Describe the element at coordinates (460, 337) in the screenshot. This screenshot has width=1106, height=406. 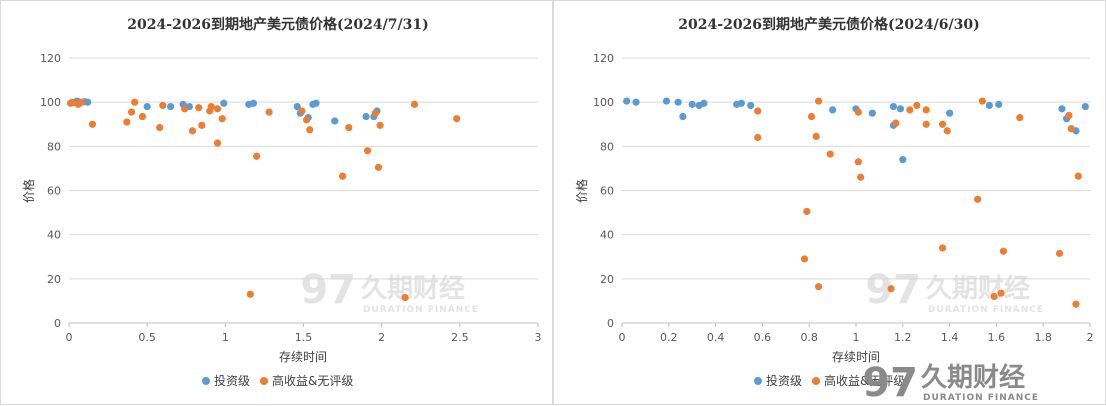
I see `x-tick-label: 2.5` at that location.